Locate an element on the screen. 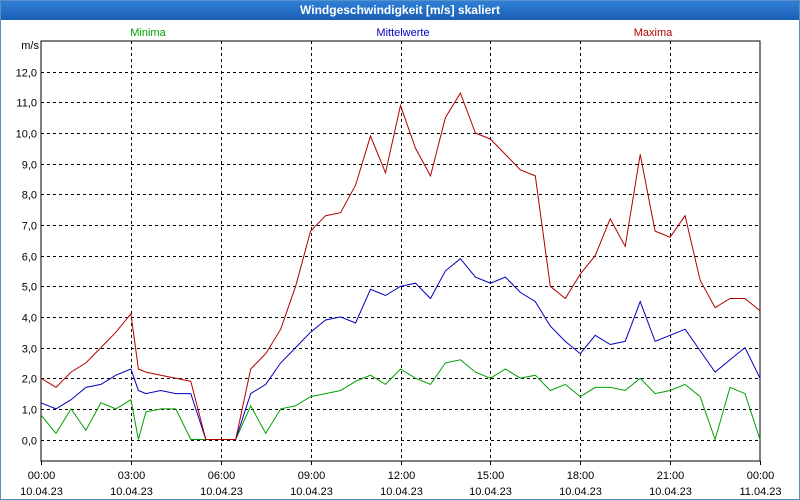 This screenshot has height=500, width=800. y-tick-label: 9,0 is located at coordinates (29, 166).